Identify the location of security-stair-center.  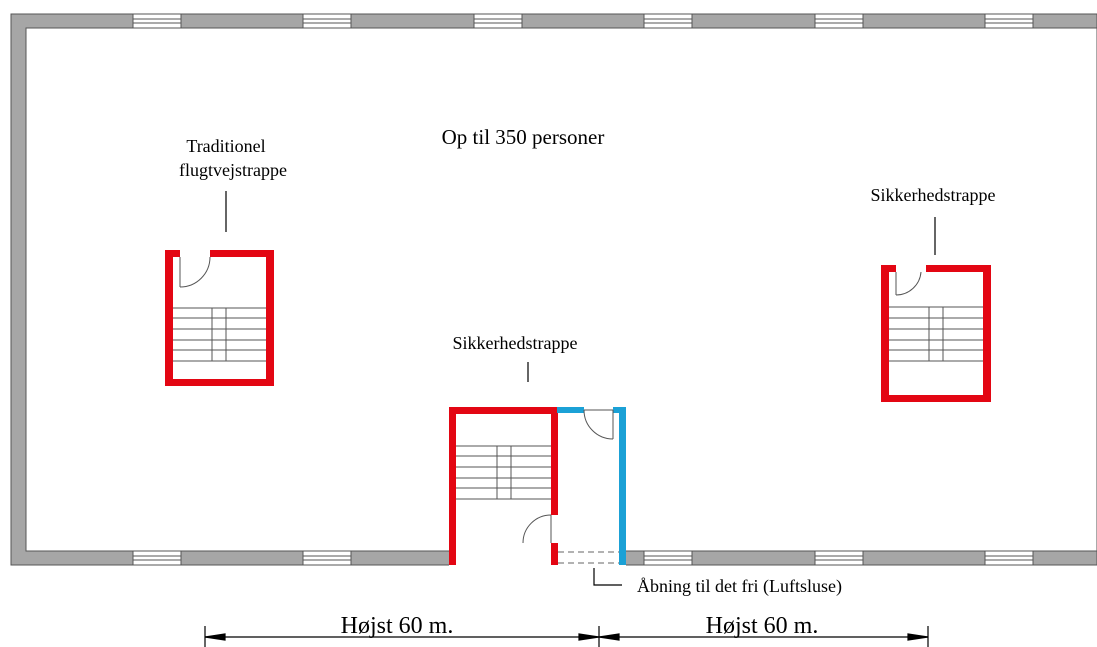
(537, 474).